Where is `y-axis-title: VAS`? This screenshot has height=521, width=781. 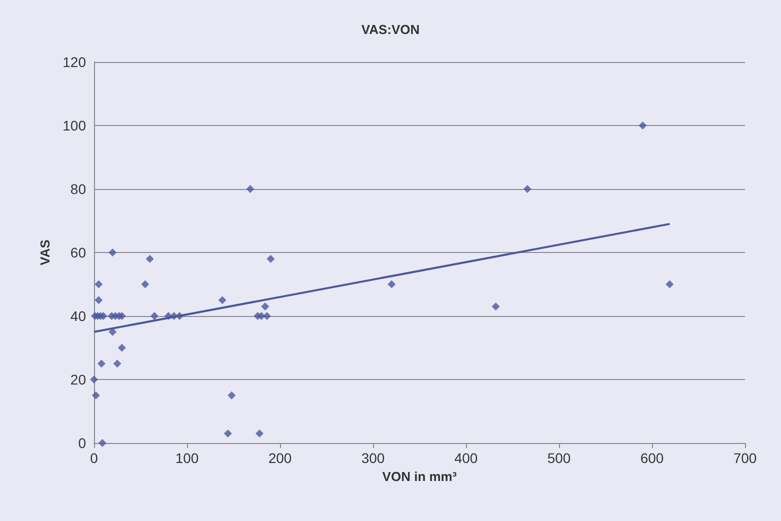 y-axis-title: VAS is located at coordinates (45, 252).